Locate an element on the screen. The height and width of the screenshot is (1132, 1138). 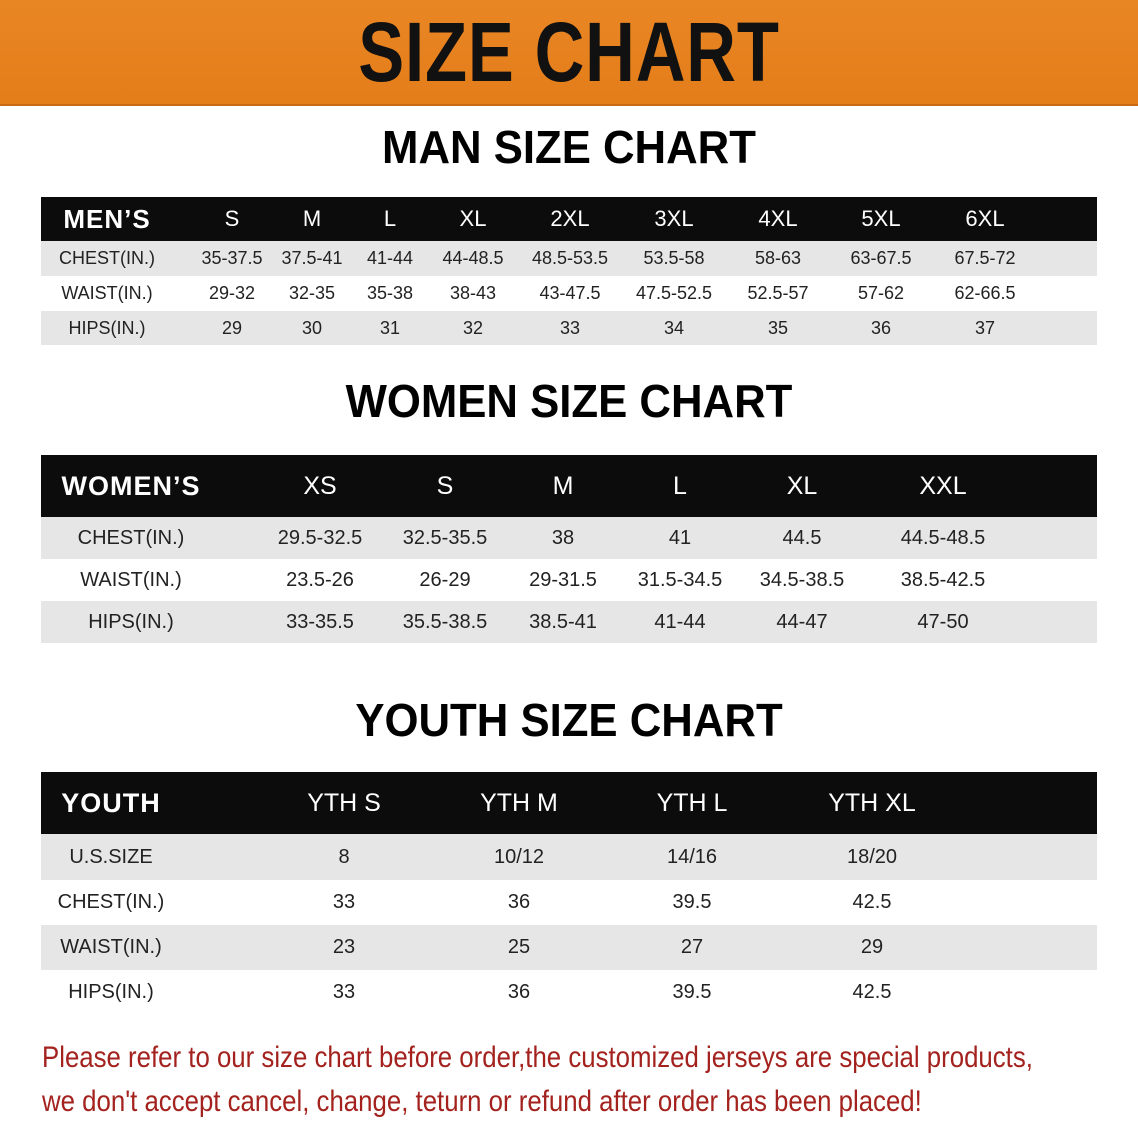
measurement-value: 8 is located at coordinates (344, 856).